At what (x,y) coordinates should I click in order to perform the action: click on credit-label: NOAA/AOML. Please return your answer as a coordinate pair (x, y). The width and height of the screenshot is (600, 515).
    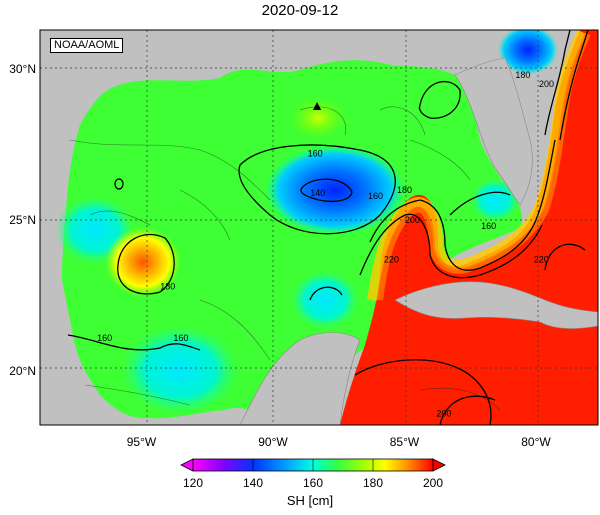
    Looking at the image, I should click on (87, 45).